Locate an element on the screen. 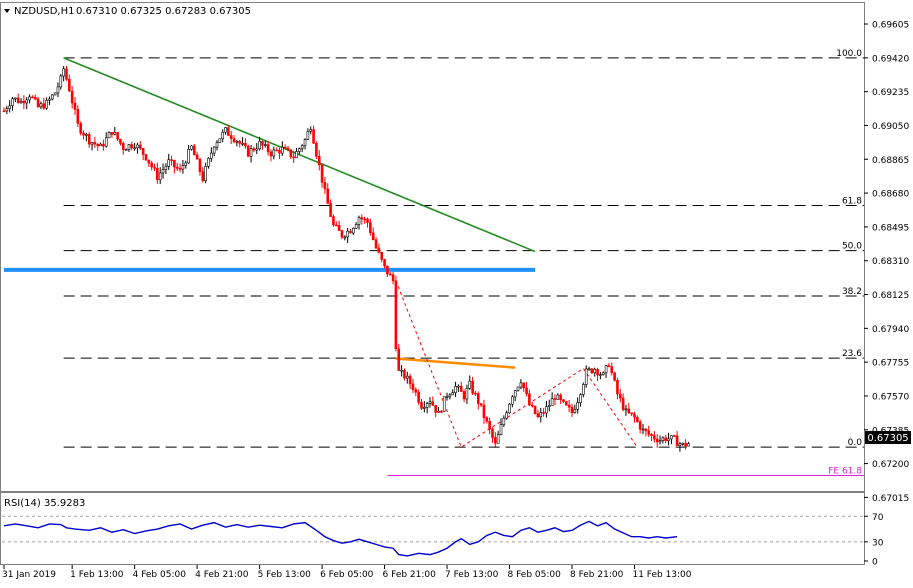 The height and width of the screenshot is (588, 913). symbol-dropdown-icon is located at coordinates (7, 11).